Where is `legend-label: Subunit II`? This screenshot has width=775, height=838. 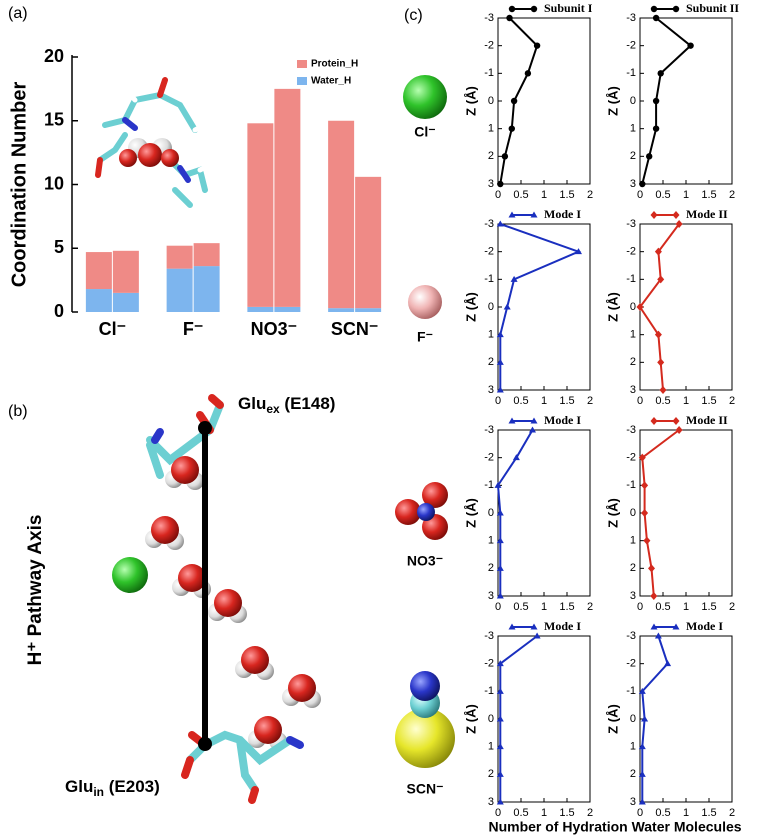 legend-label: Subunit II is located at coordinates (712, 8).